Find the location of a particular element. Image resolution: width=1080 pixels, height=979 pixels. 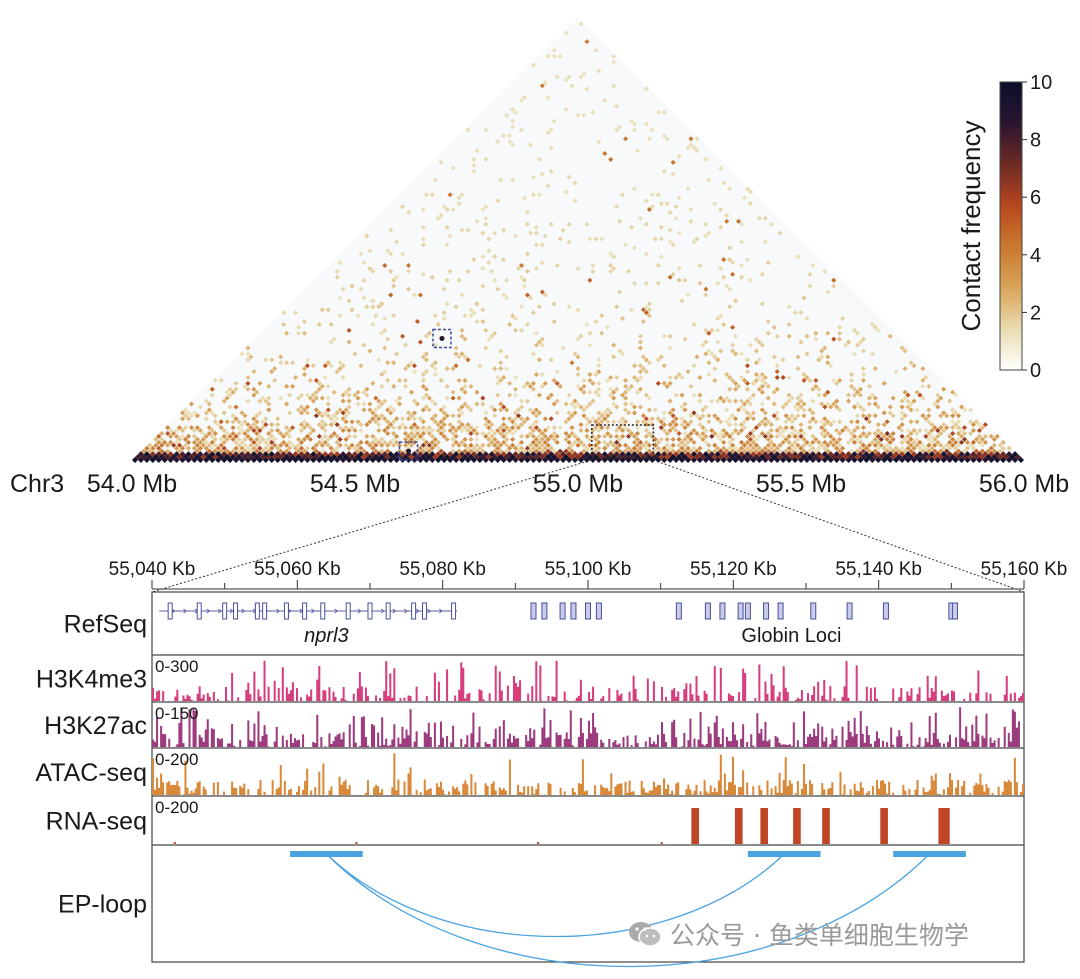

zoom-tick-label: 55,100 Kb is located at coordinates (588, 569).